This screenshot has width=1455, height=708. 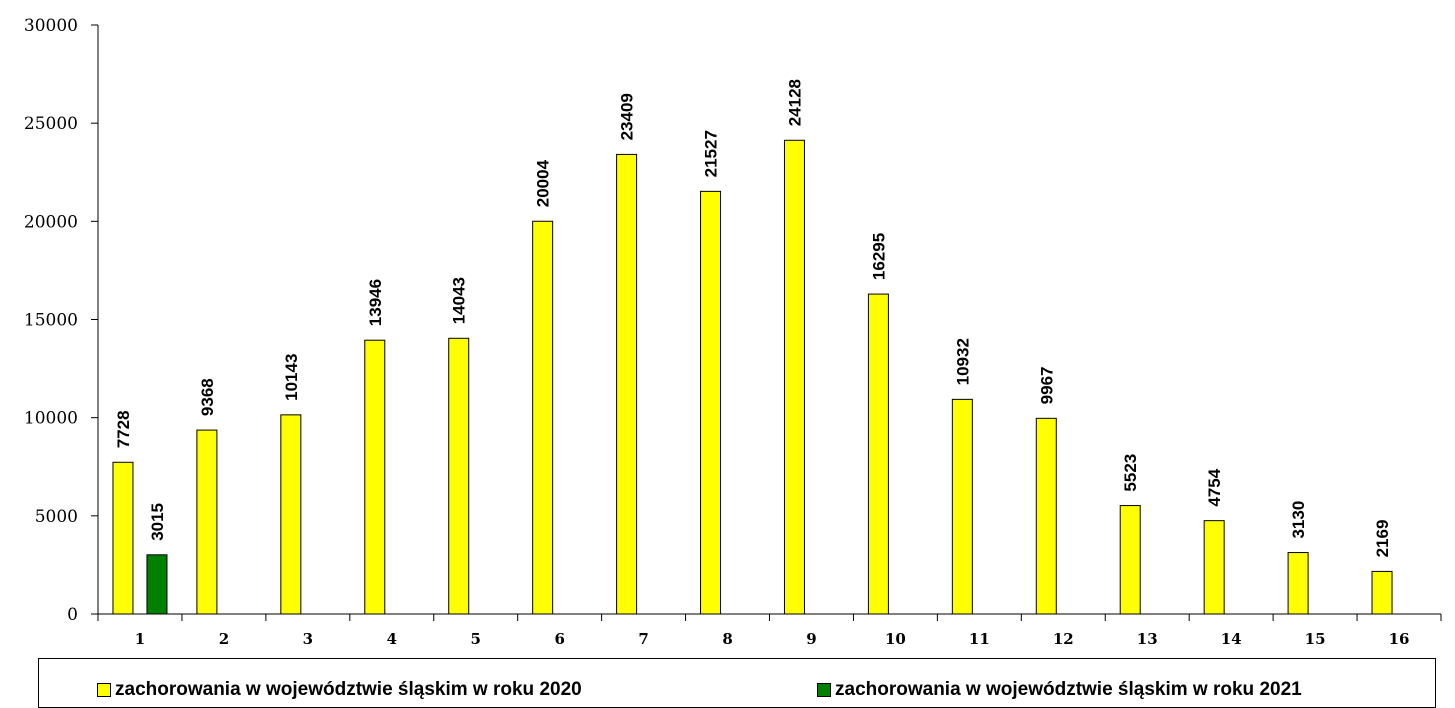 I want to click on y-tick-label: 25000, so click(x=51, y=124).